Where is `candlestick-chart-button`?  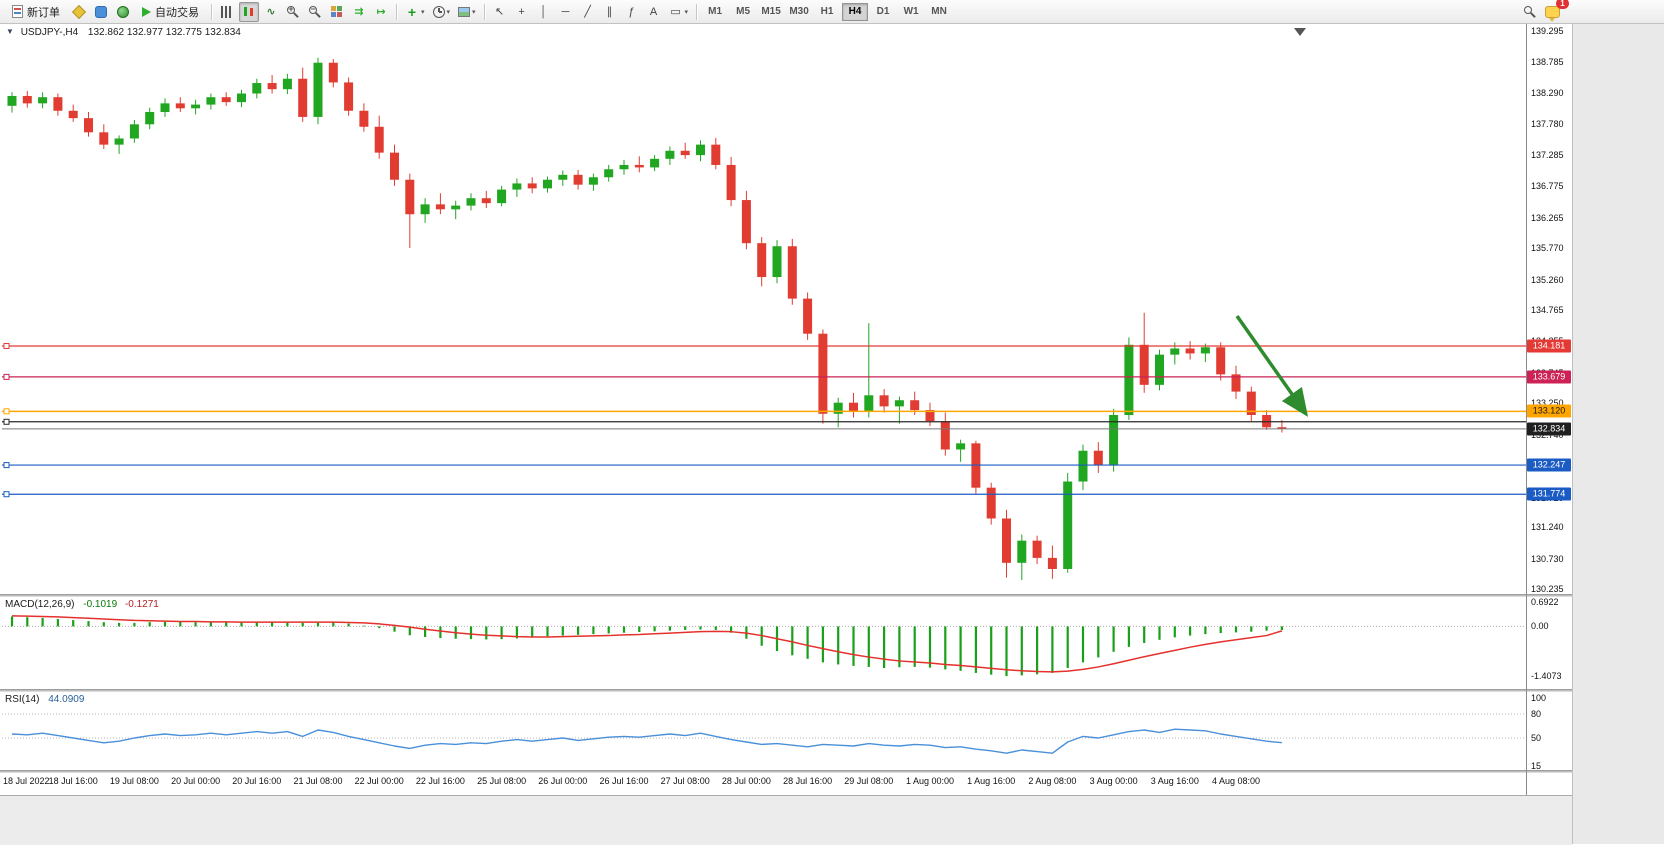
candlestick-chart-button is located at coordinates (249, 11).